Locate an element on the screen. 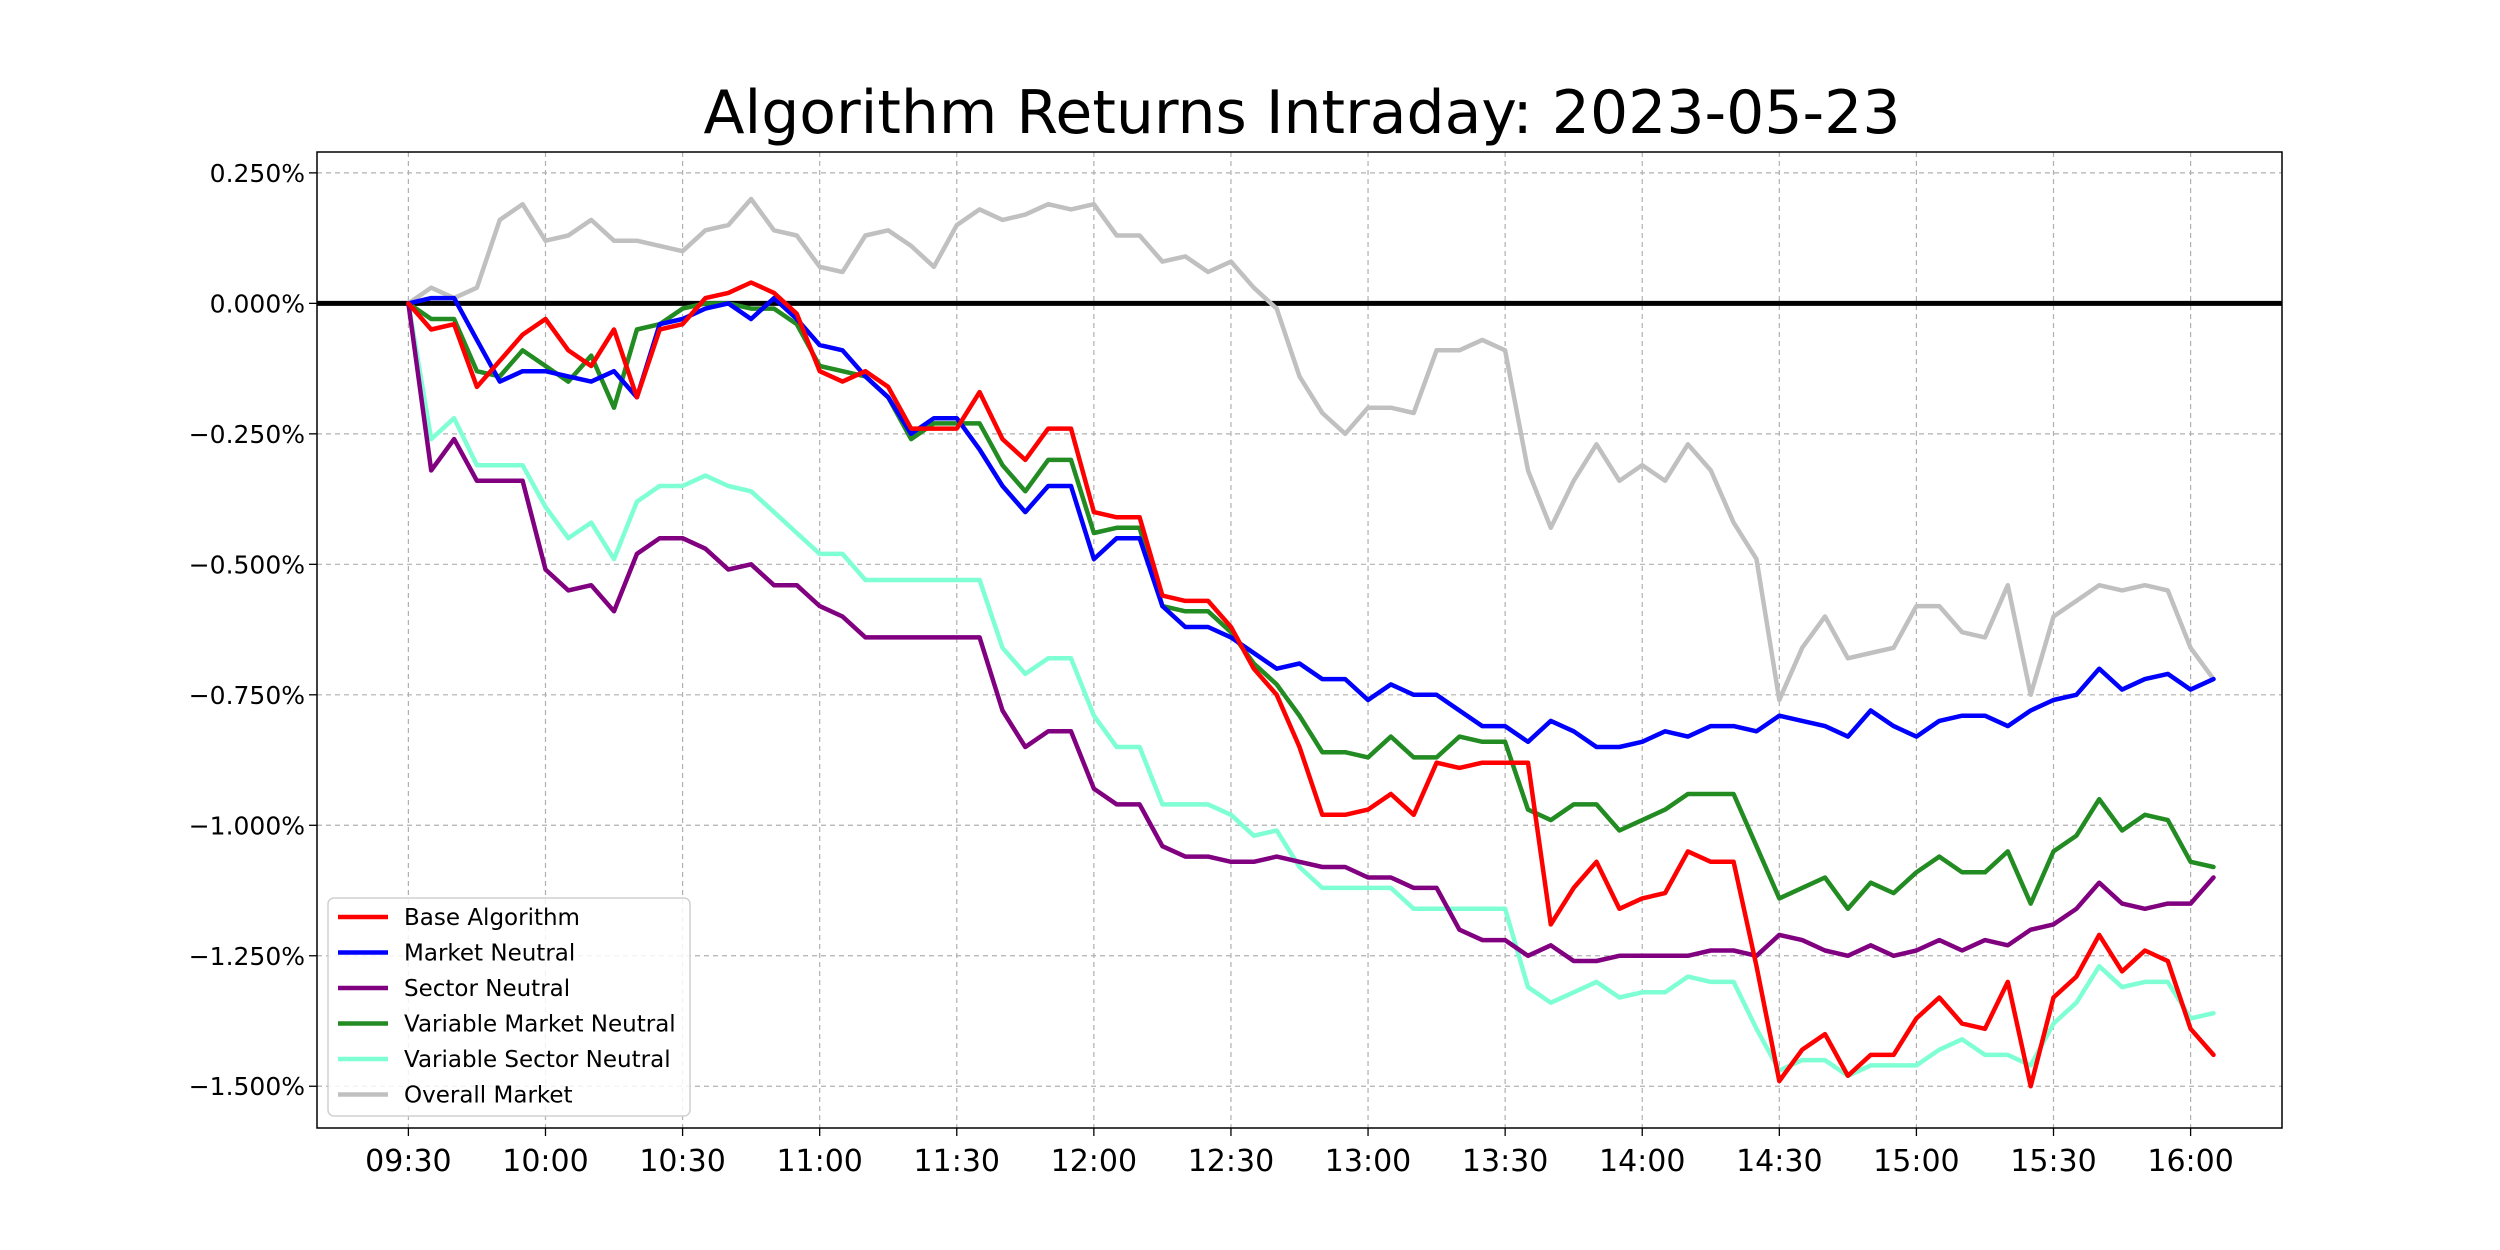 The height and width of the screenshot is (1250, 2500). legend-label-base-algorithm: Base Algorithm is located at coordinates (492, 918).